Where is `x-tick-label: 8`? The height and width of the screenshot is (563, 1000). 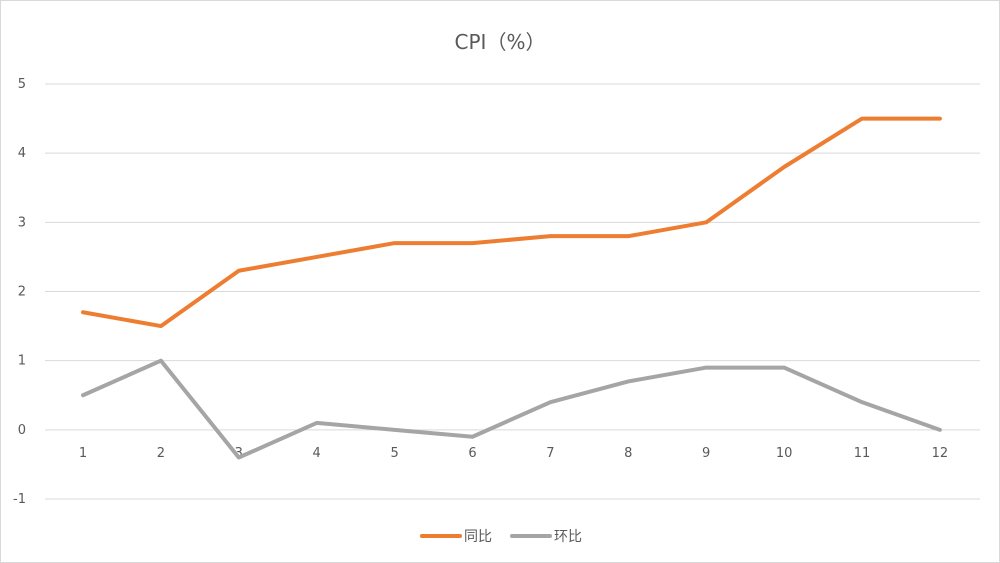 x-tick-label: 8 is located at coordinates (628, 453).